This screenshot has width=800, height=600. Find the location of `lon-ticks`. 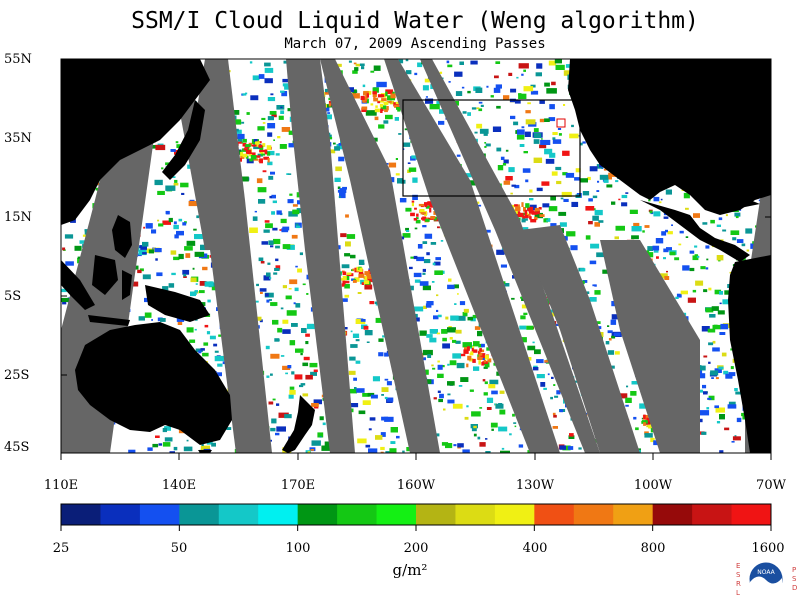

lon-ticks is located at coordinates (416, 456).